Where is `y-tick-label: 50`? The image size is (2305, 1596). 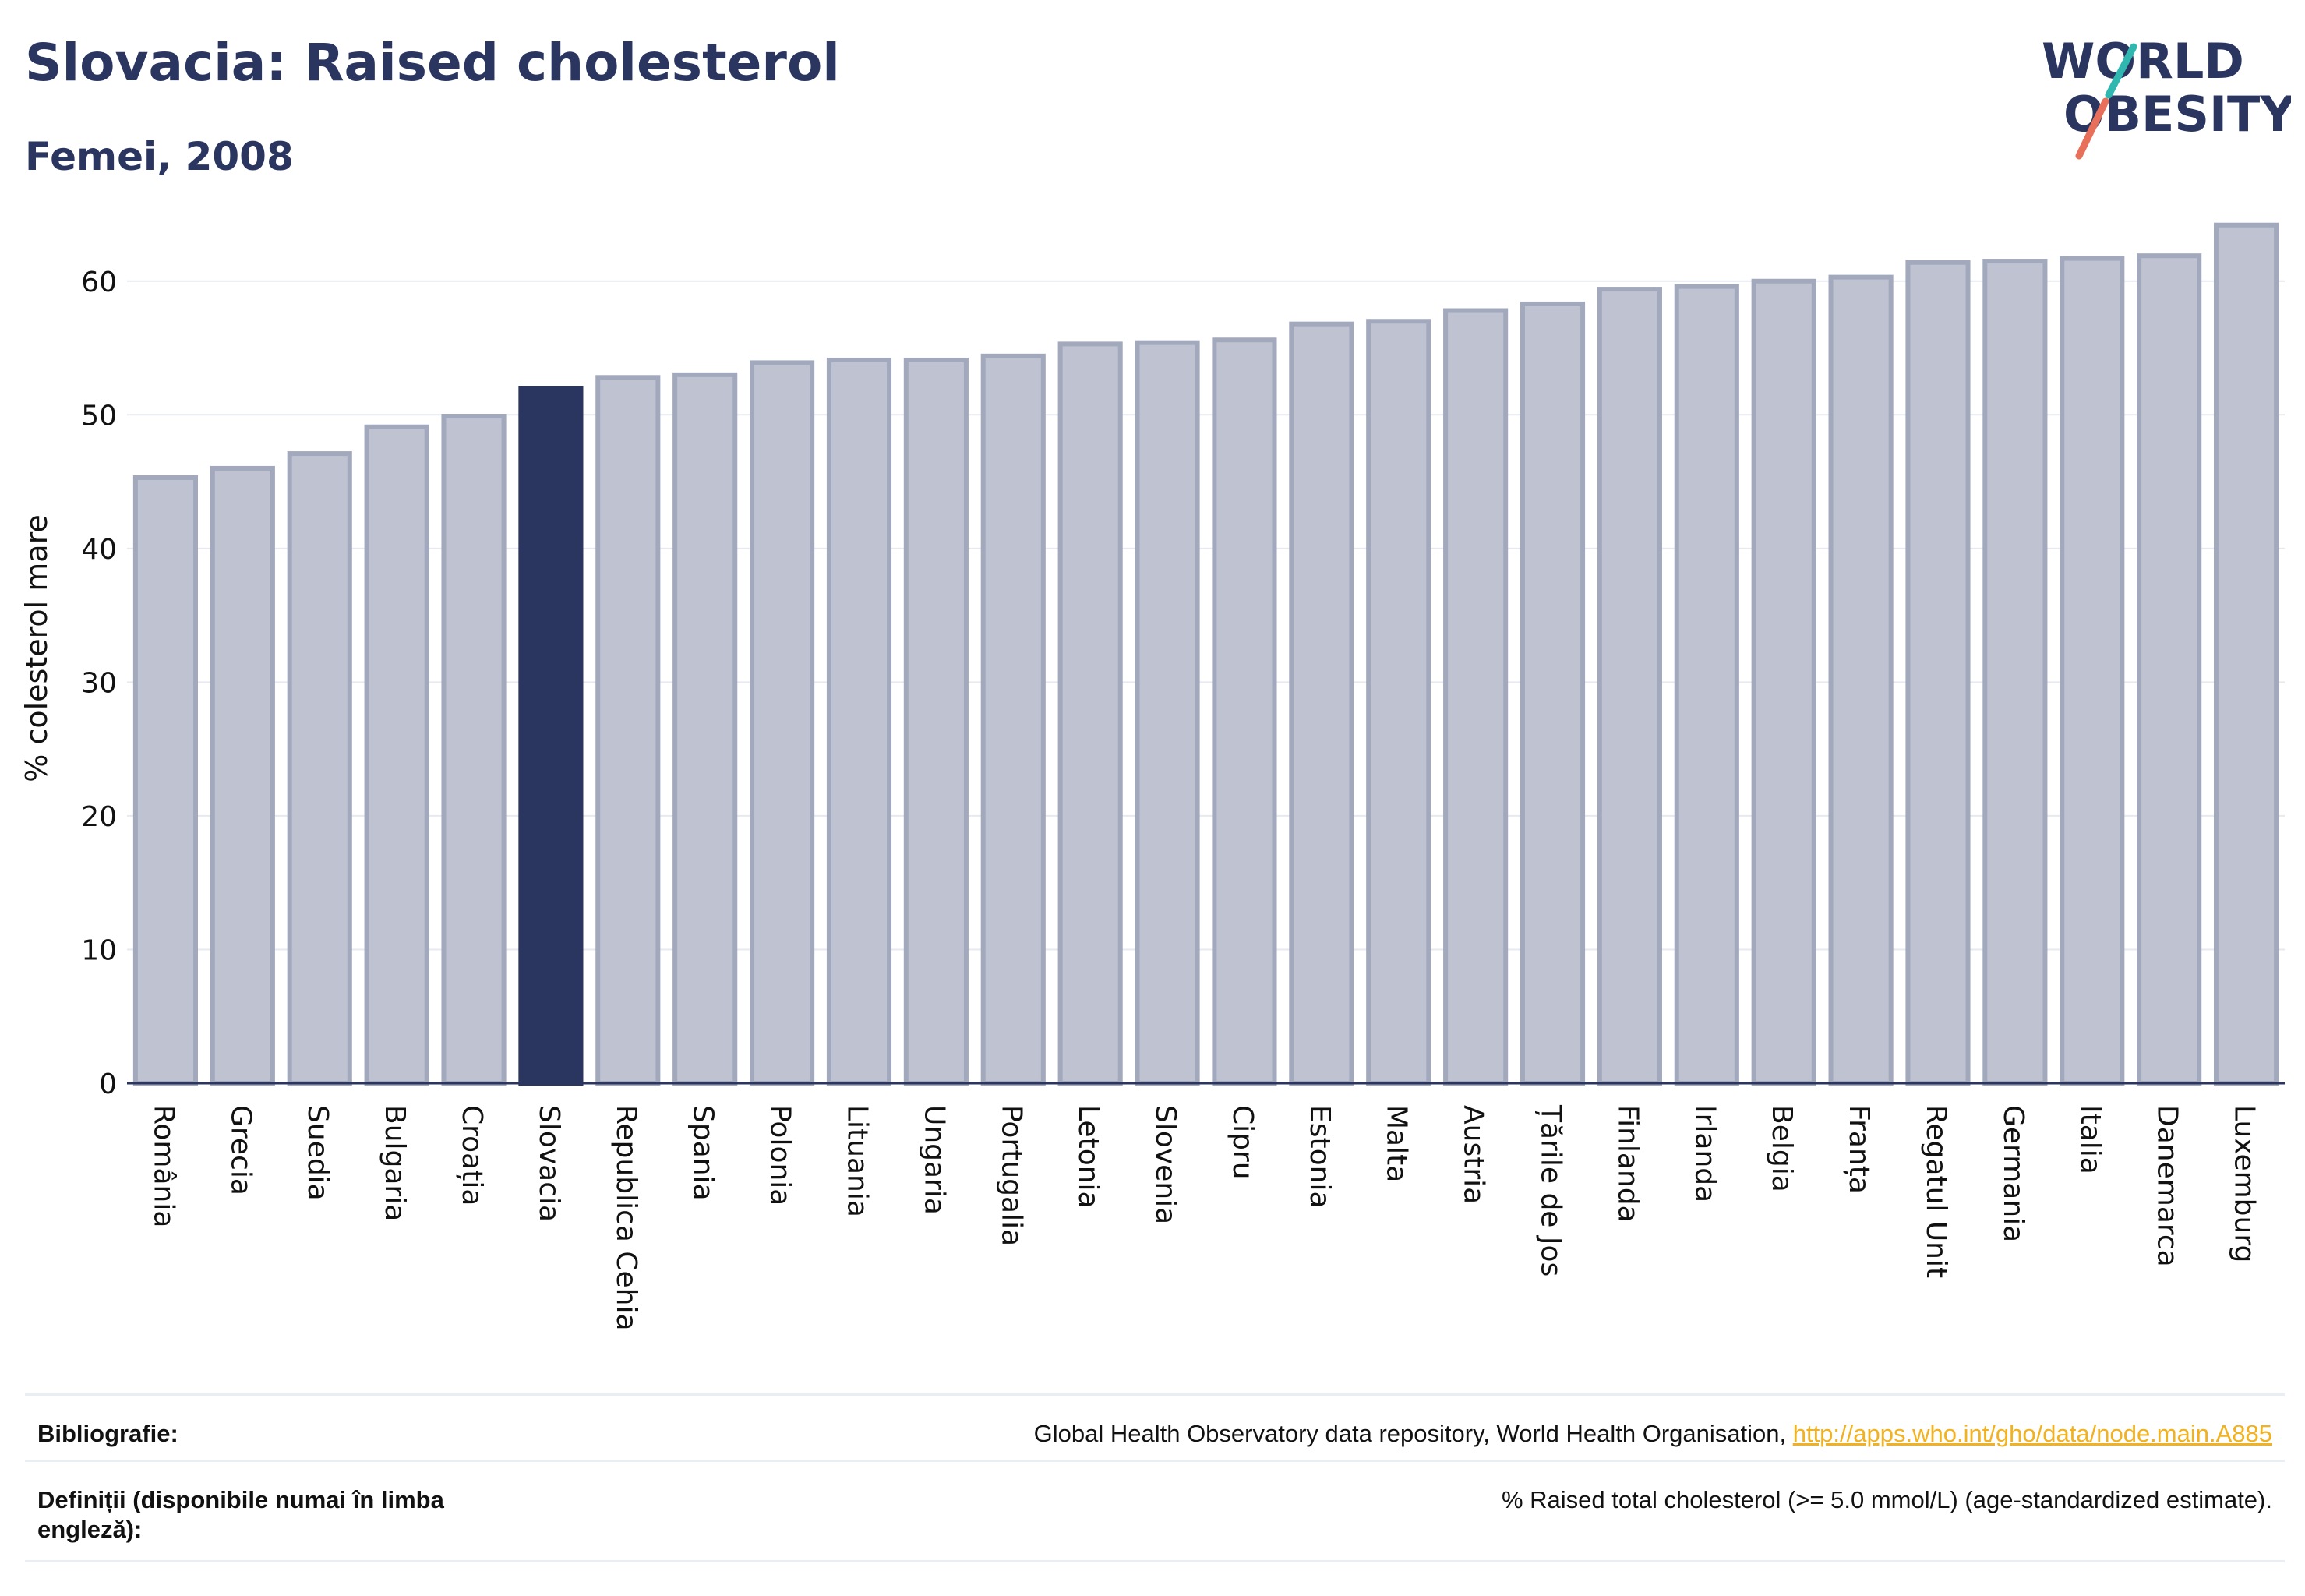
y-tick-label: 50 is located at coordinates (99, 416).